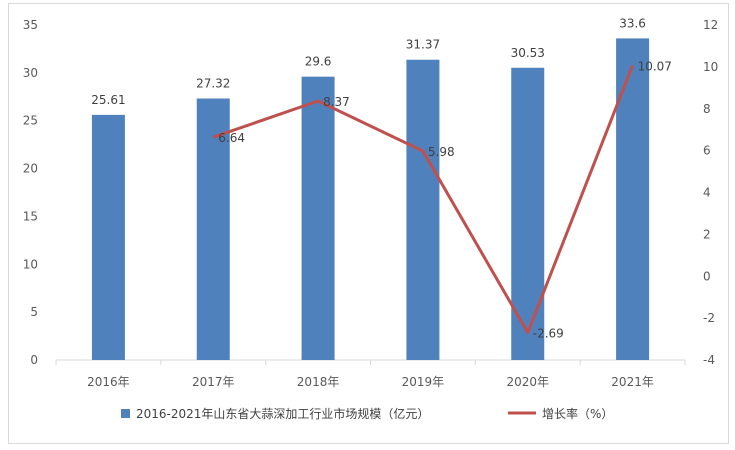 This screenshot has height=450, width=735. What do you see at coordinates (30, 169) in the screenshot?
I see `y-left-tick-label: 20` at bounding box center [30, 169].